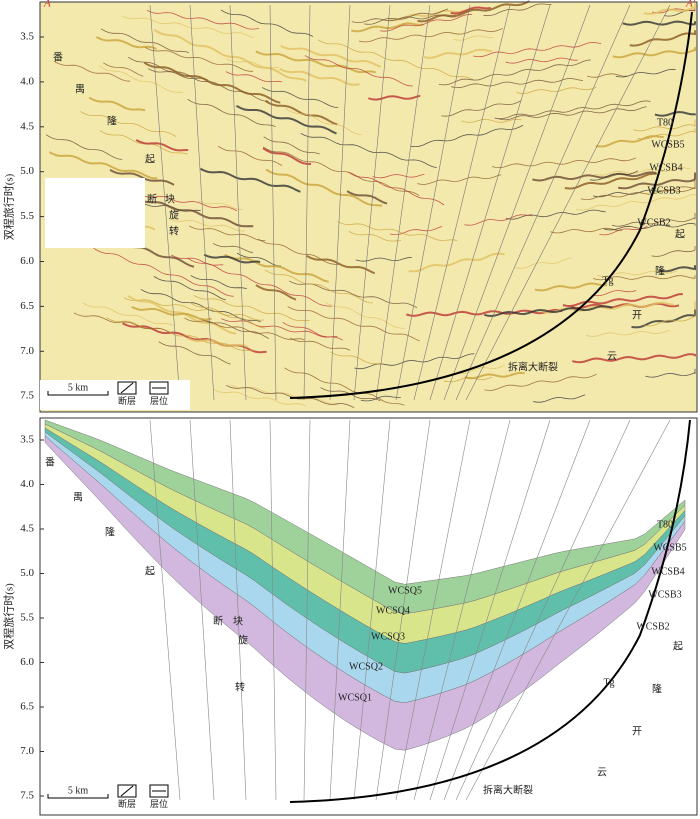  Describe the element at coordinates (652, 626) in the screenshot. I see `annotation: WCSB2` at that location.